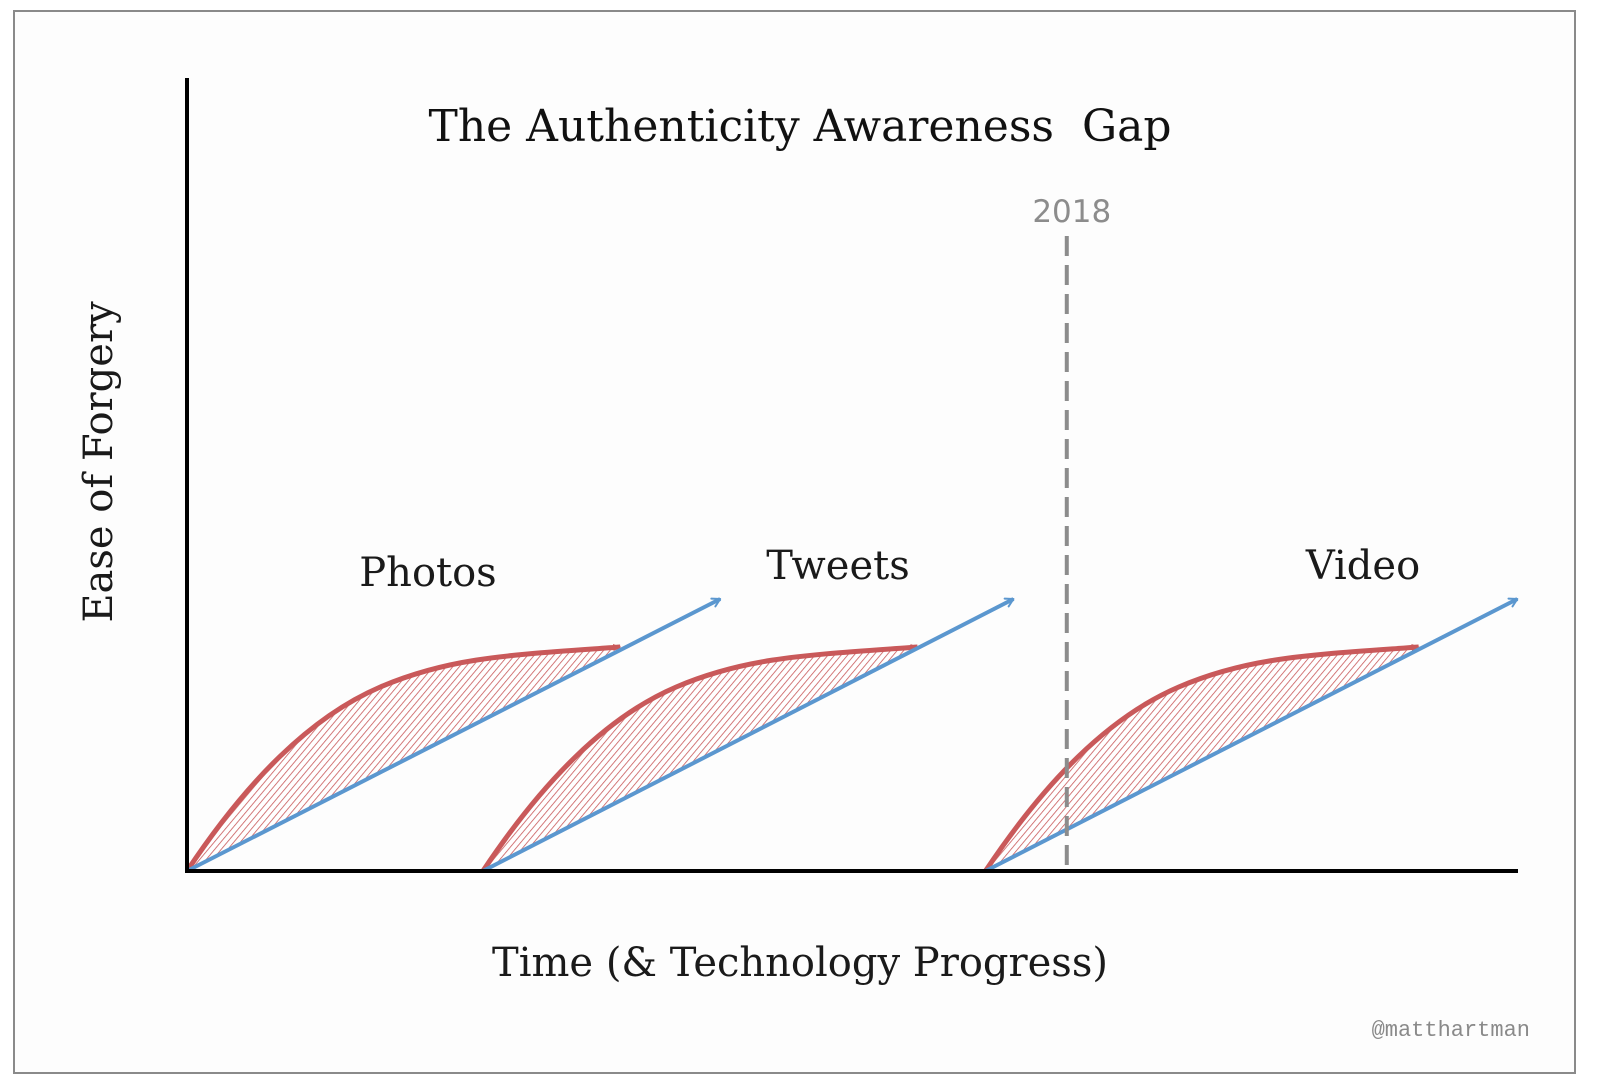 The width and height of the screenshot is (1600, 1092). I want to click on awareness-arrow-photos, so click(454, 735).